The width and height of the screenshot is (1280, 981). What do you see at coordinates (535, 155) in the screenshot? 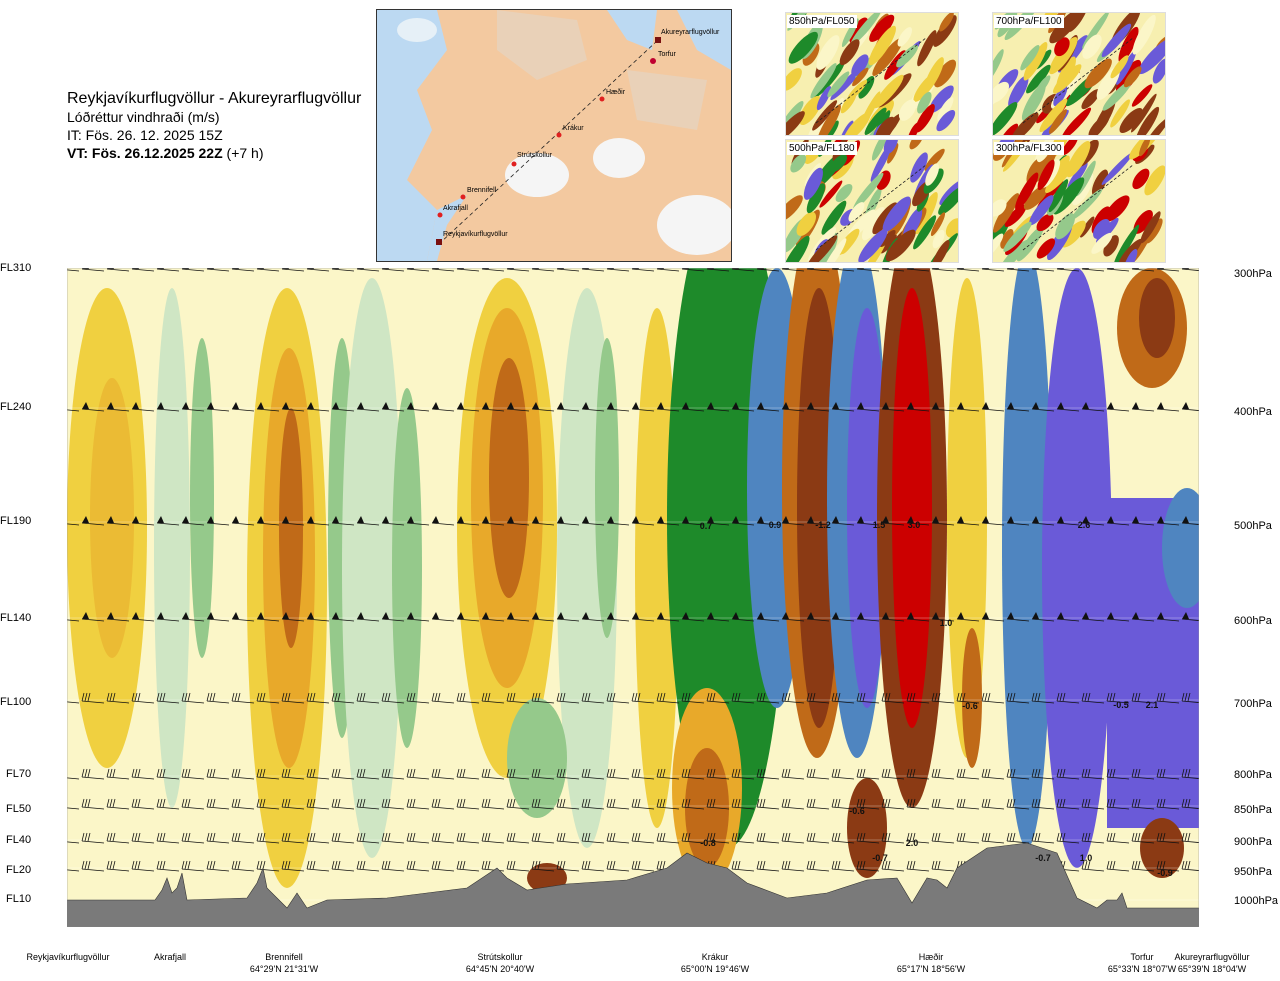
I see `map-label-strutskollur: Strútskollur` at bounding box center [535, 155].